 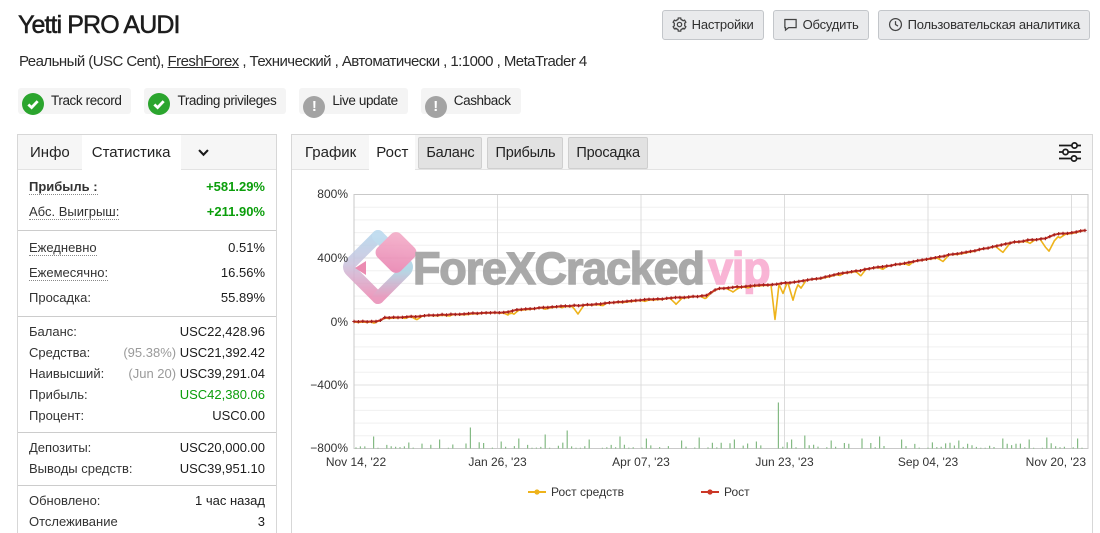 What do you see at coordinates (641, 462) in the screenshot?
I see `svg-text: Apr 07, '23` at bounding box center [641, 462].